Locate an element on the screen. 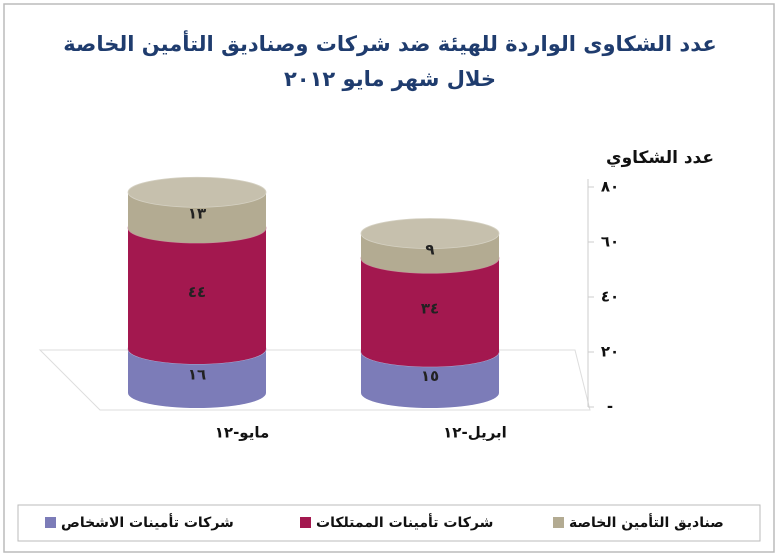 The image size is (778, 556). y-axis-label: عدد الشكاوي is located at coordinates (660, 158).